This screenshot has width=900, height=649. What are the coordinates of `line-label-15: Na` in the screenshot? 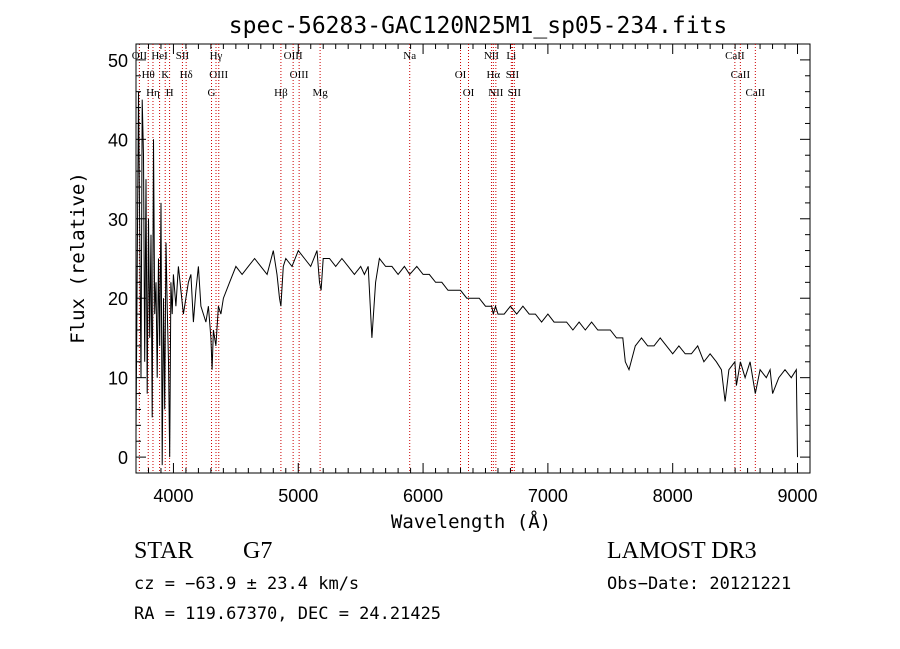 It's located at (409, 56).